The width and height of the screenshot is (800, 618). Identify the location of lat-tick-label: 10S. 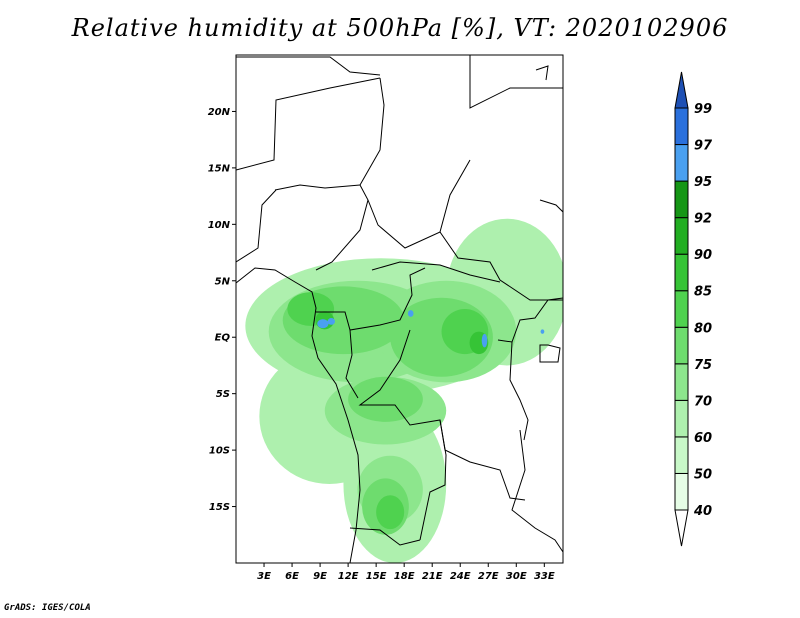
(219, 451).